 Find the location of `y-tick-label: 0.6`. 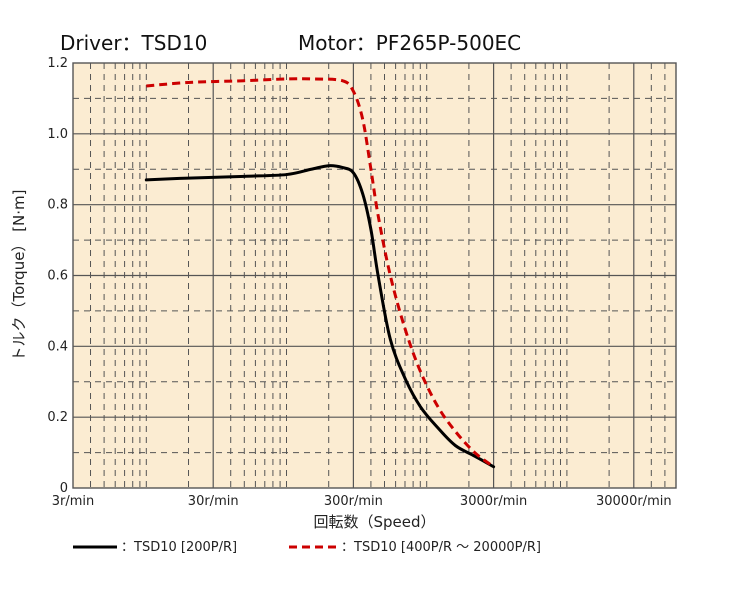

y-tick-label: 0.6 is located at coordinates (57, 276).